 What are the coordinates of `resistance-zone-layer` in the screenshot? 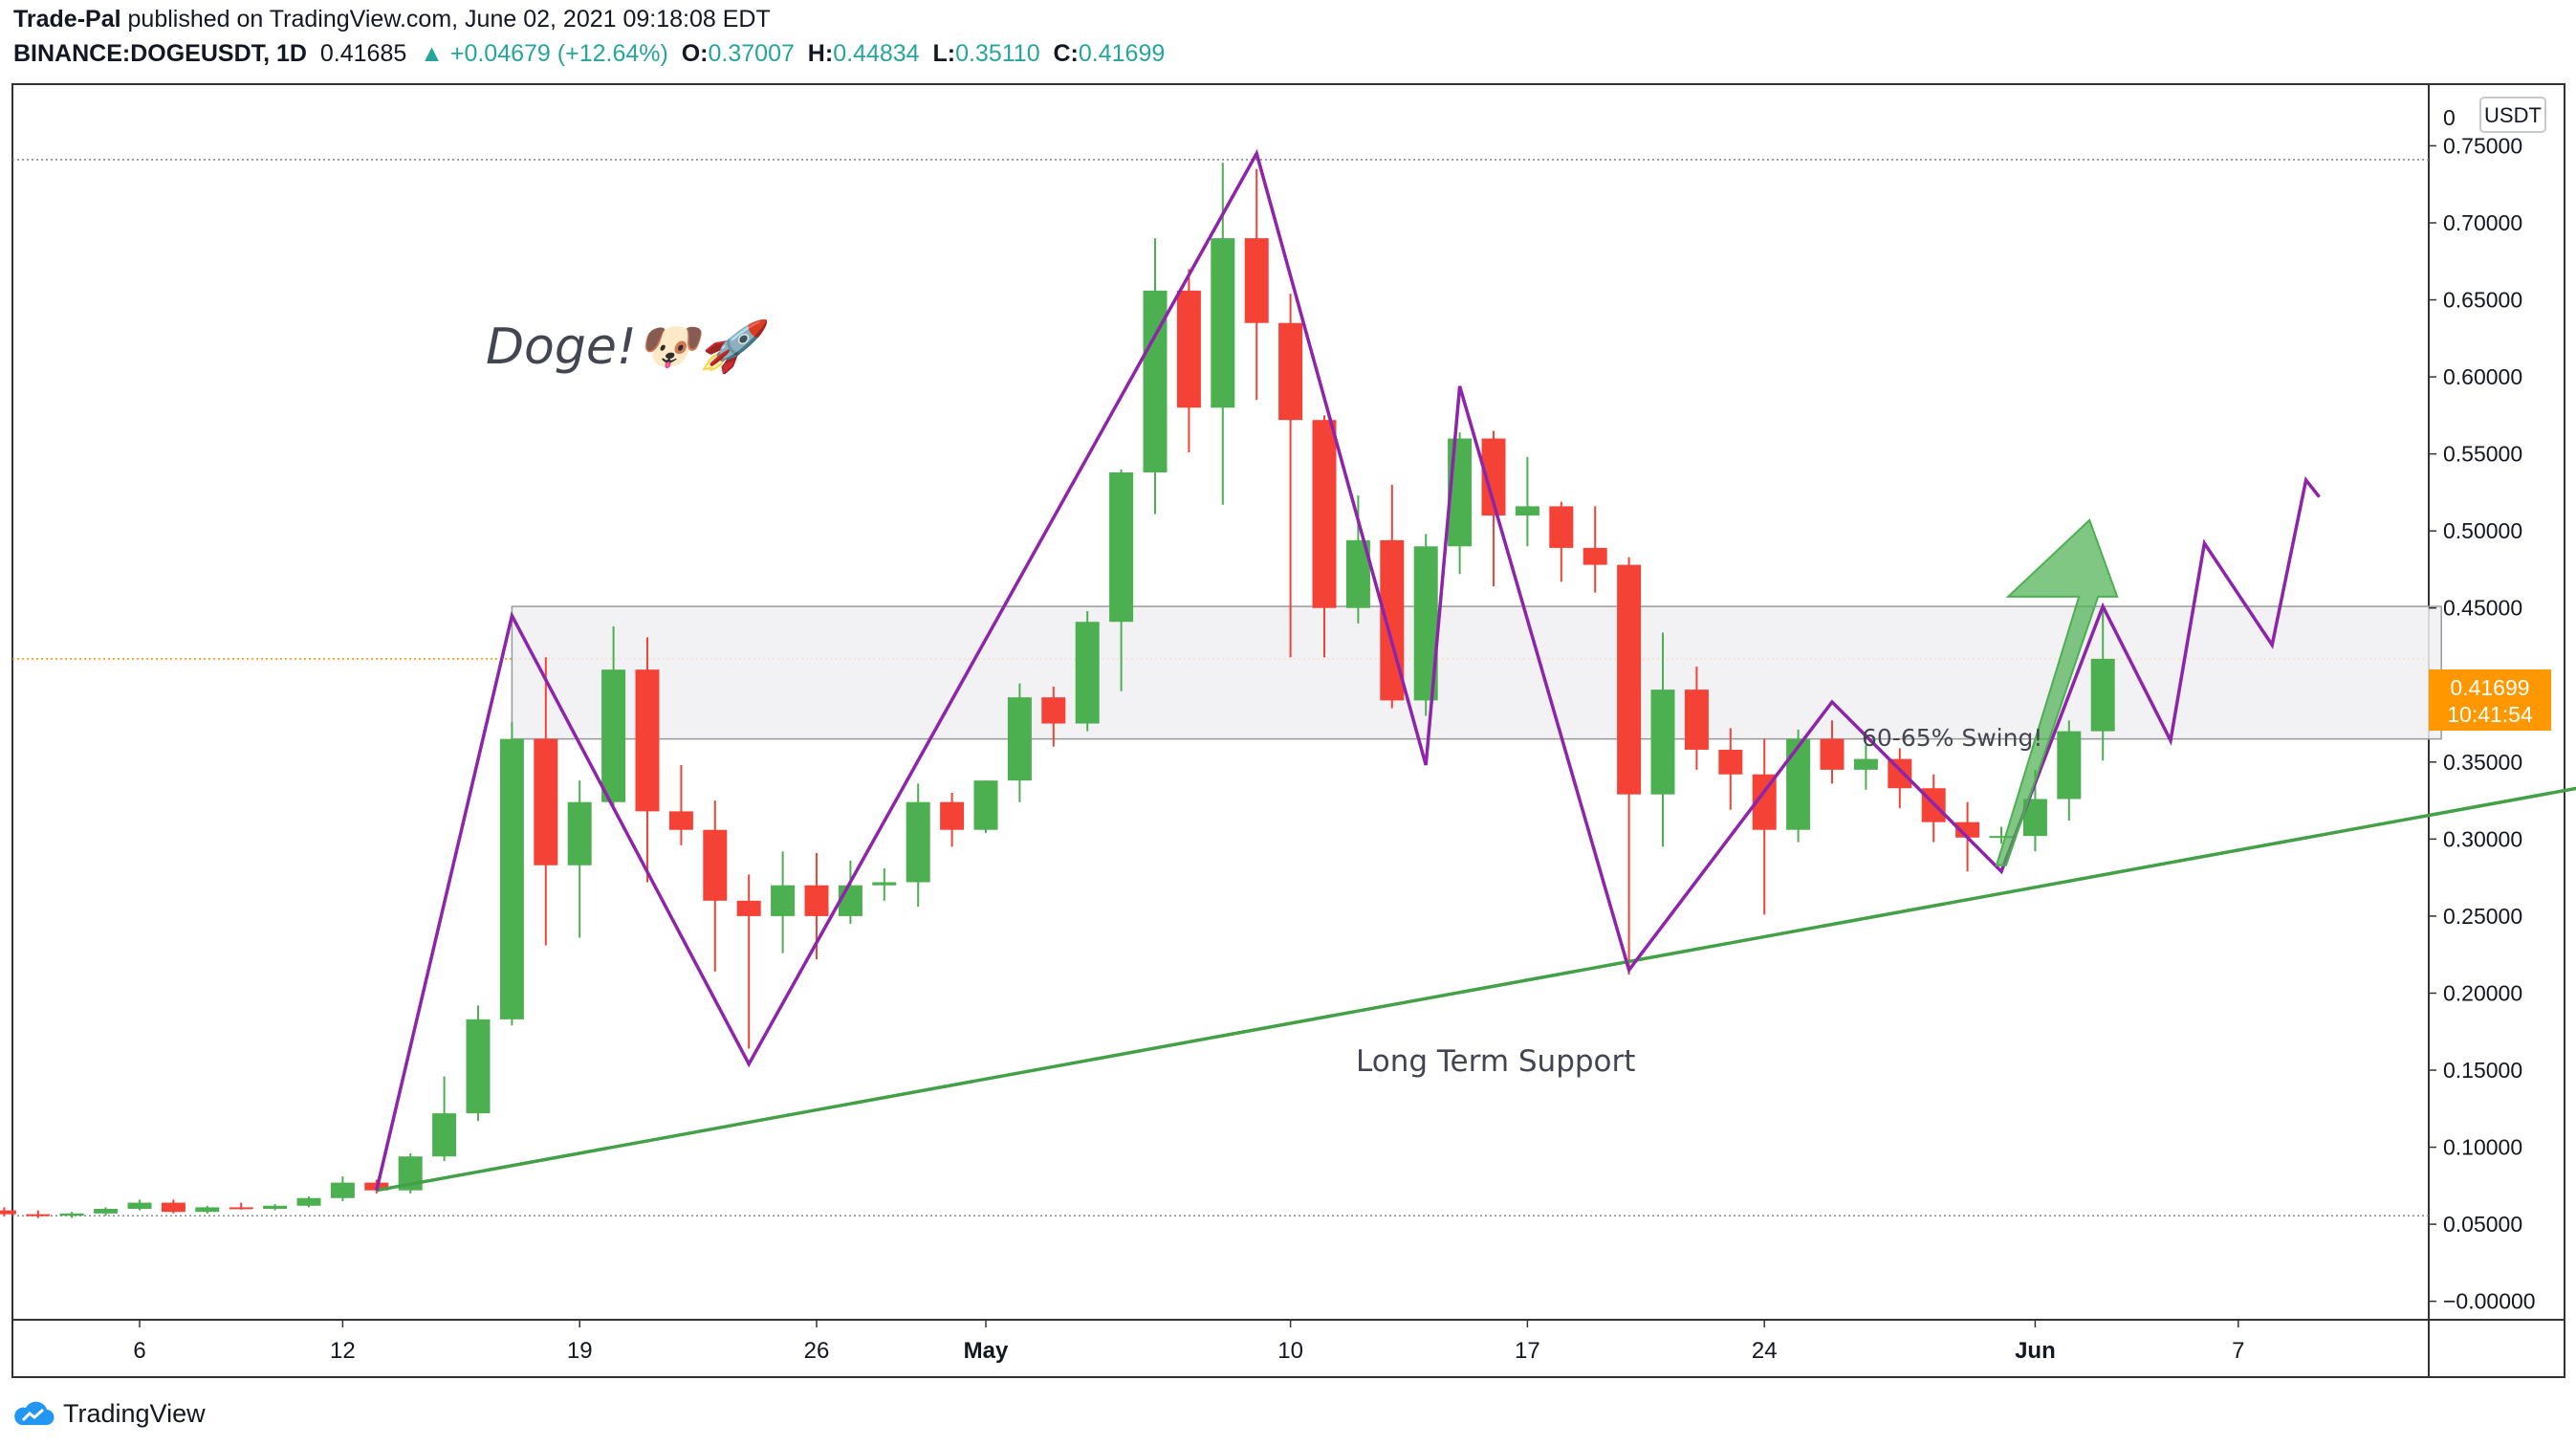 It's located at (1476, 672).